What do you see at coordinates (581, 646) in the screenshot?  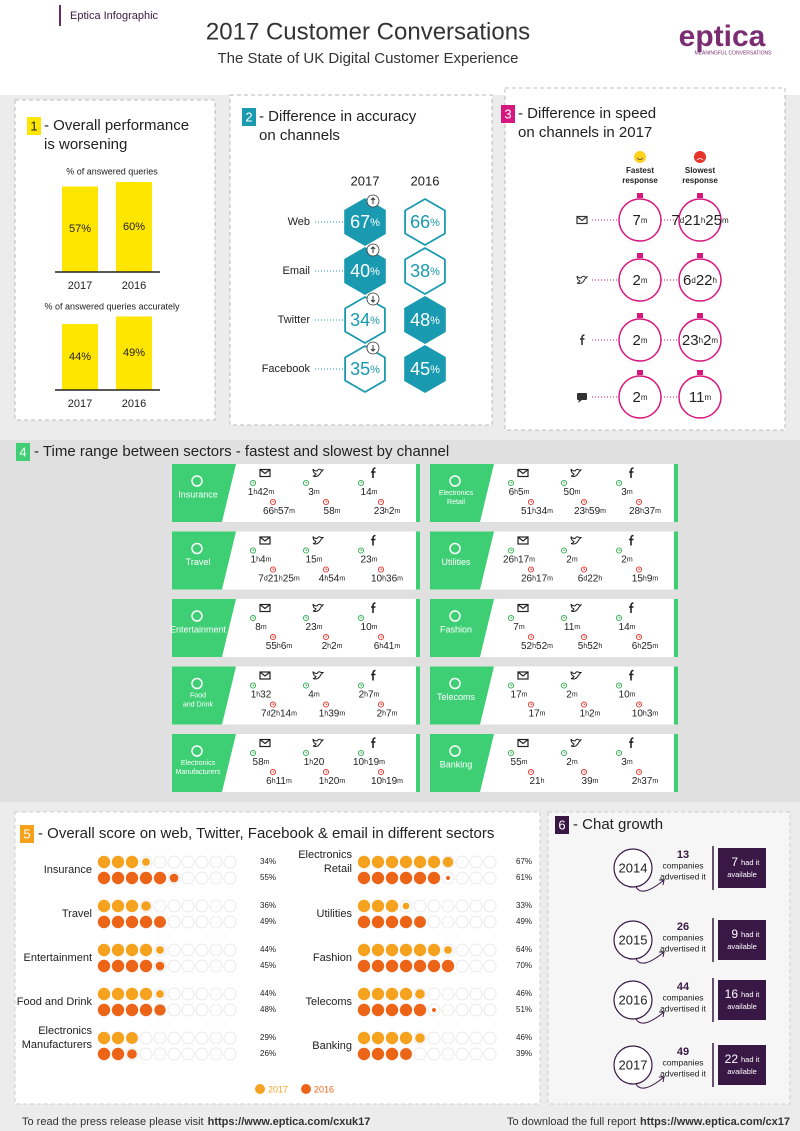 I see `time-part: 5` at bounding box center [581, 646].